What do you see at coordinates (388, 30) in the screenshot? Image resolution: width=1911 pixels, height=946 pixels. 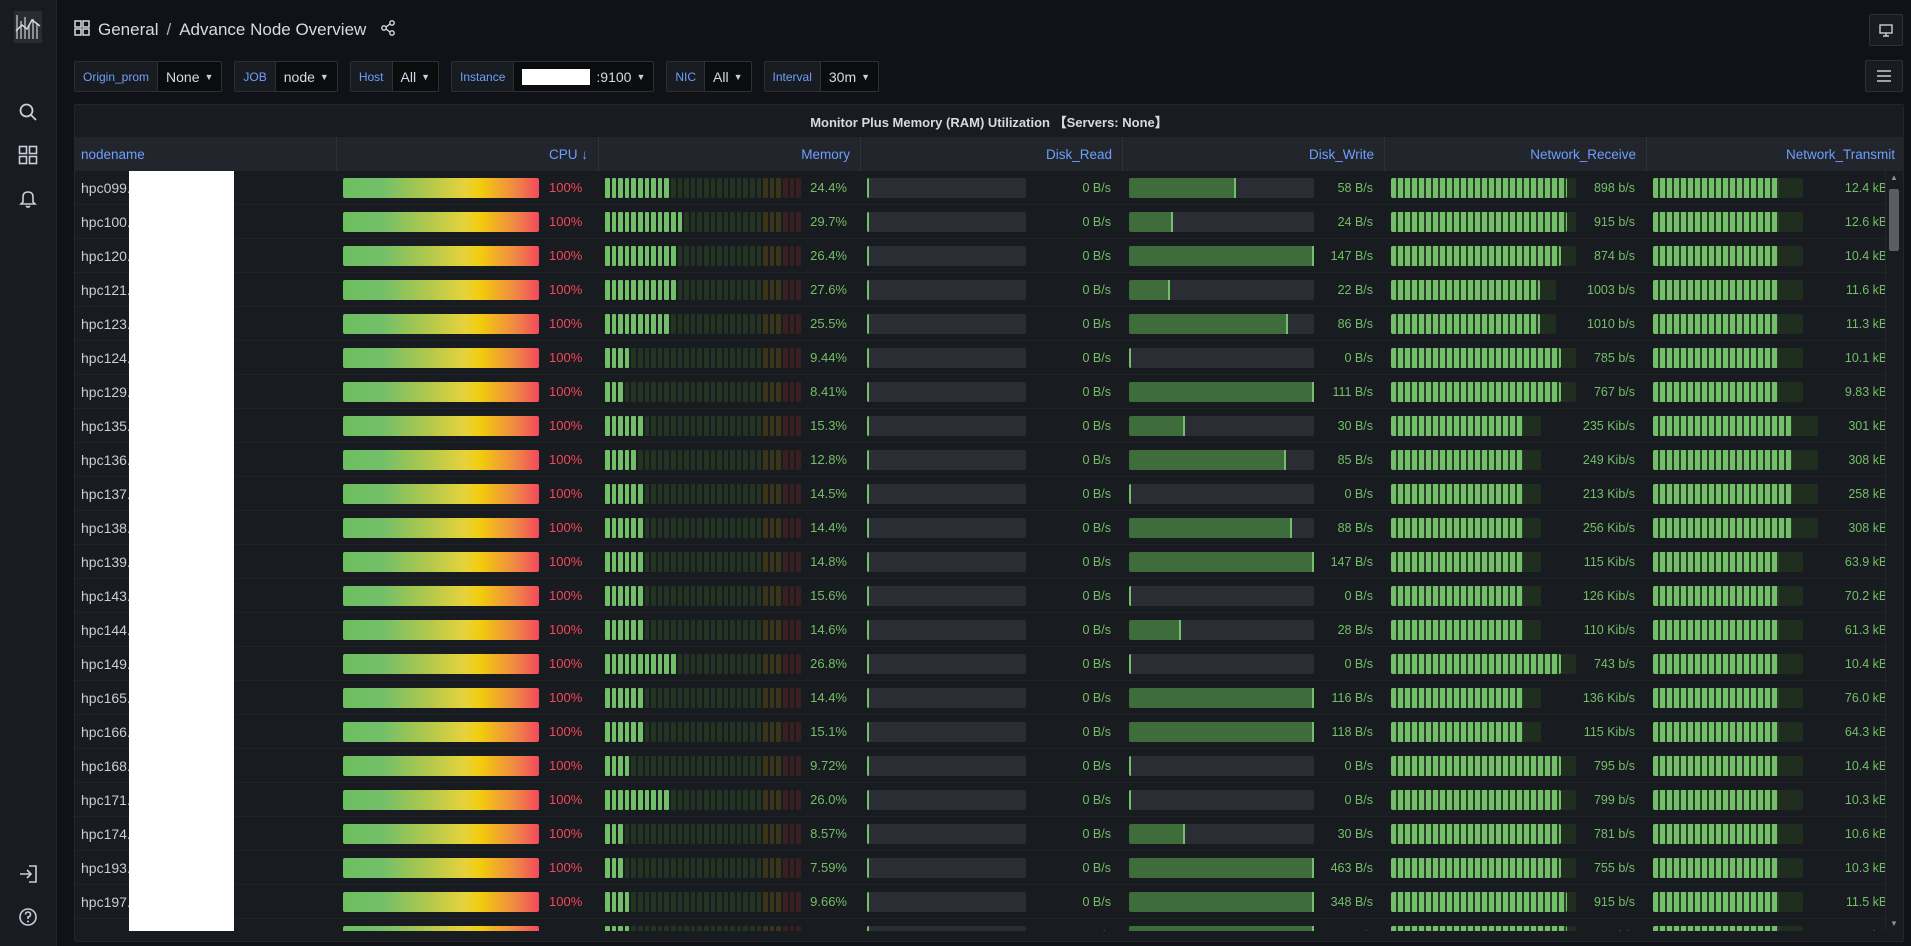 I see `share-icon` at bounding box center [388, 30].